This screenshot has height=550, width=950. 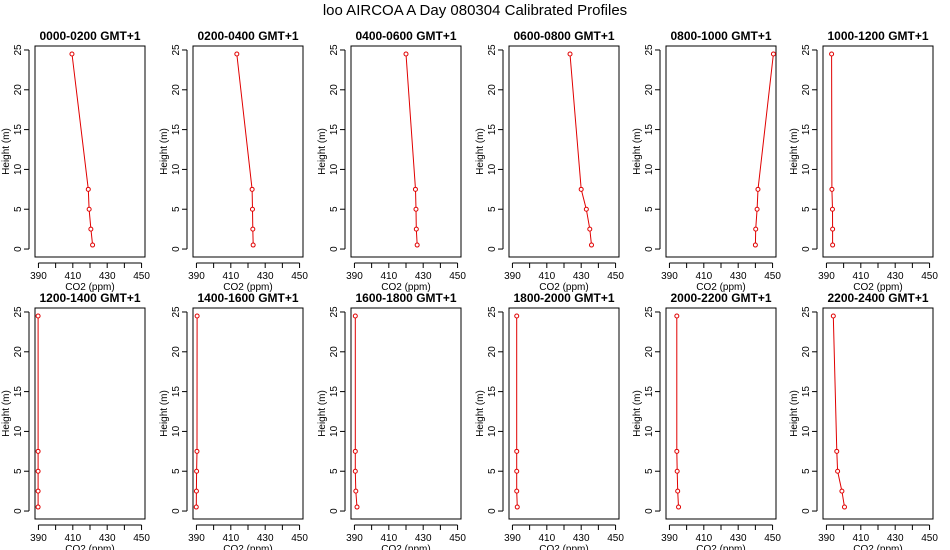 I want to click on panel-title: 1200-1400 GMT+1, so click(x=89, y=298).